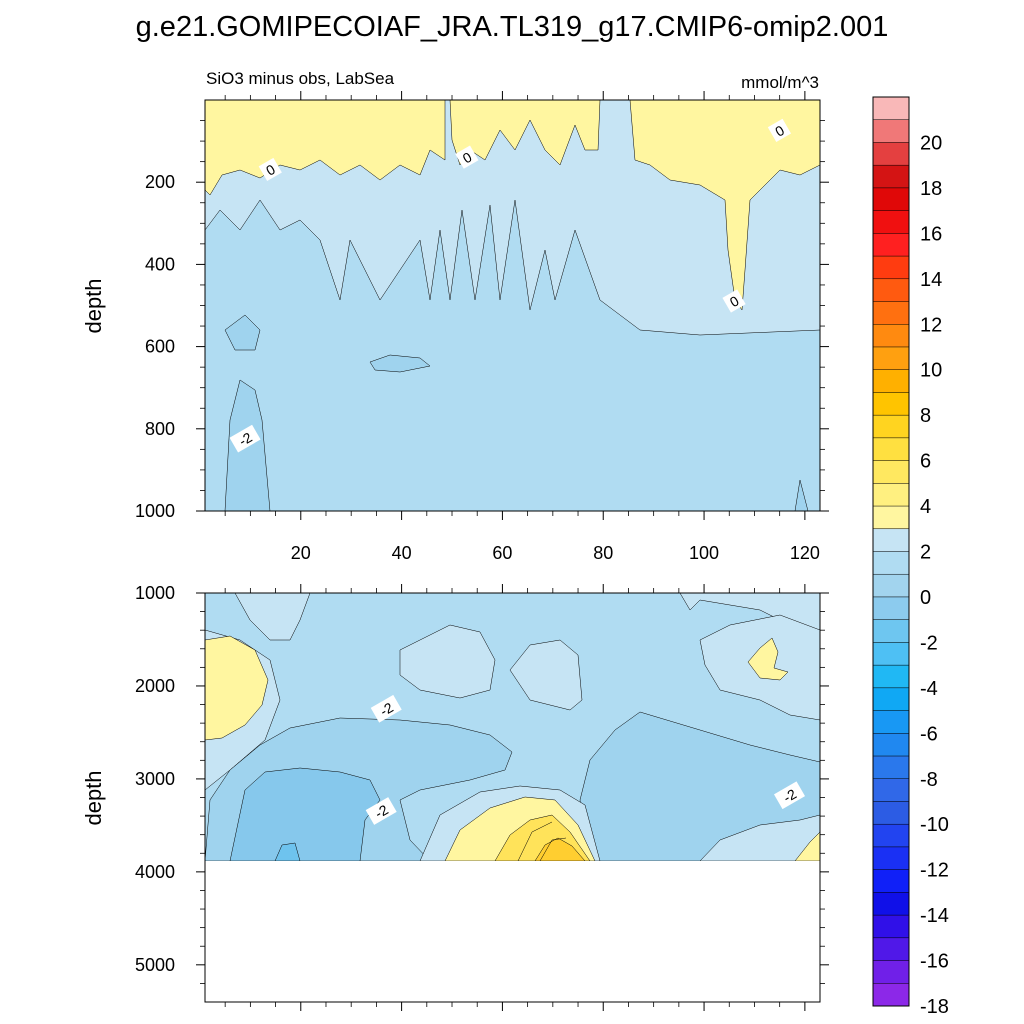 The height and width of the screenshot is (1024, 1024). What do you see at coordinates (585, 759) in the screenshot?
I see `lower-contour-labels: -2 -2 -2` at bounding box center [585, 759].